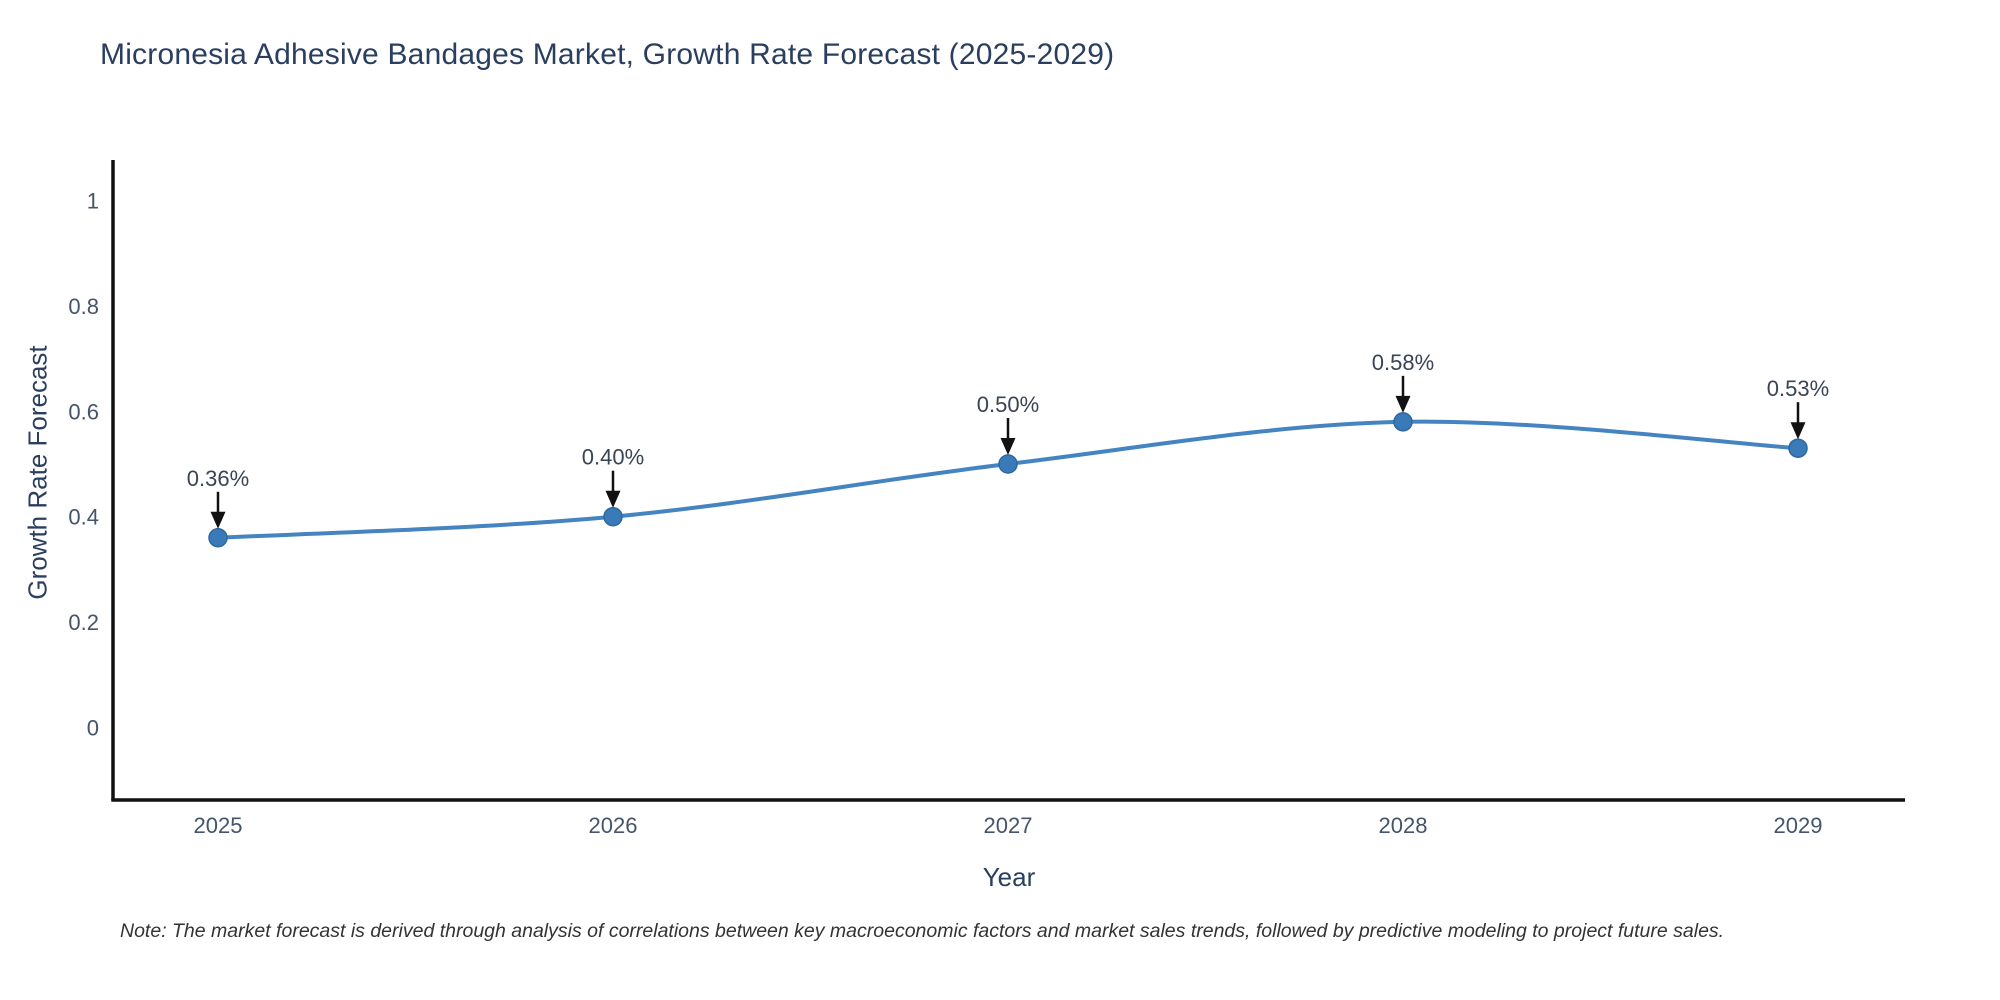  I want to click on x-tick-label: 2027, so click(1008, 825).